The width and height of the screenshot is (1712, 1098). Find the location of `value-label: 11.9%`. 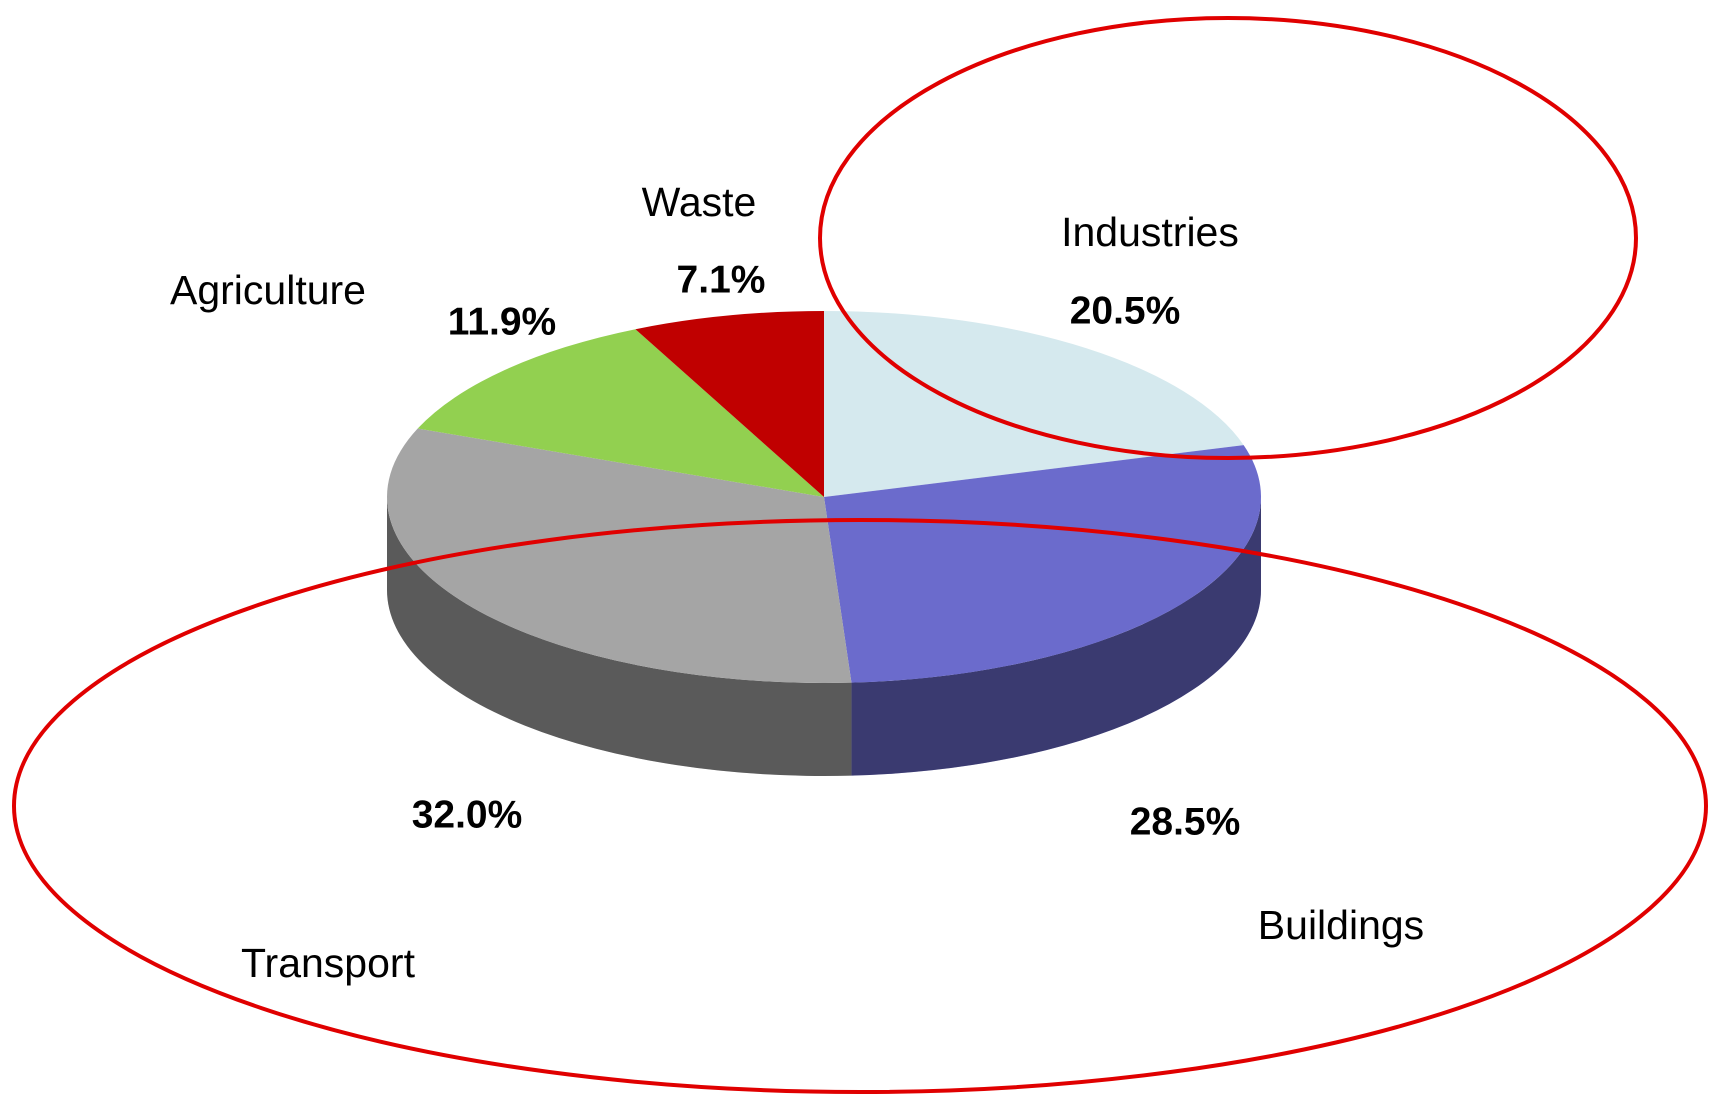

value-label: 11.9% is located at coordinates (502, 321).